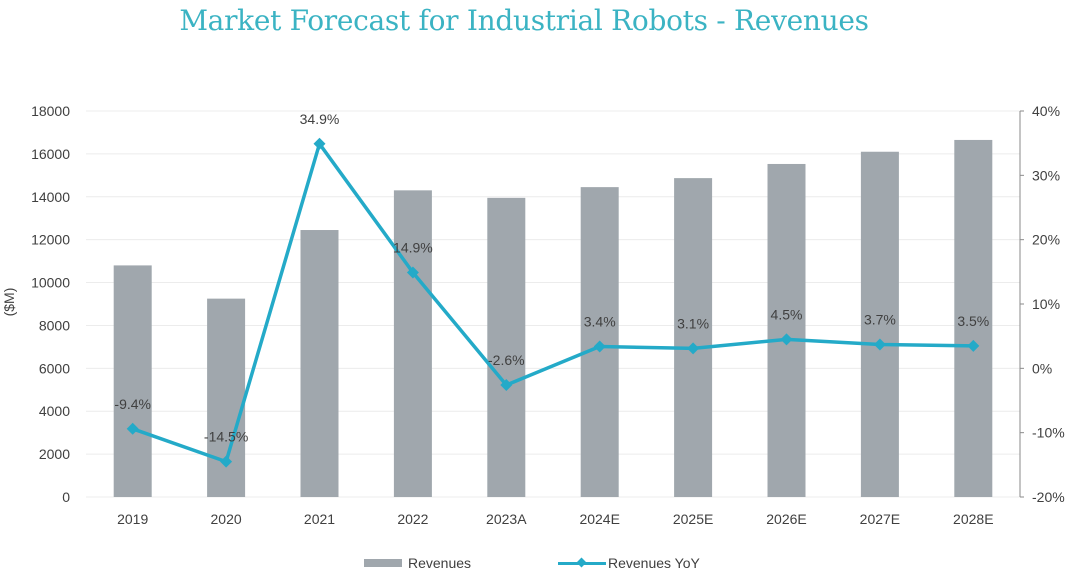 The height and width of the screenshot is (575, 1080). What do you see at coordinates (319, 143) in the screenshot?
I see `yoy-marker-2021` at bounding box center [319, 143].